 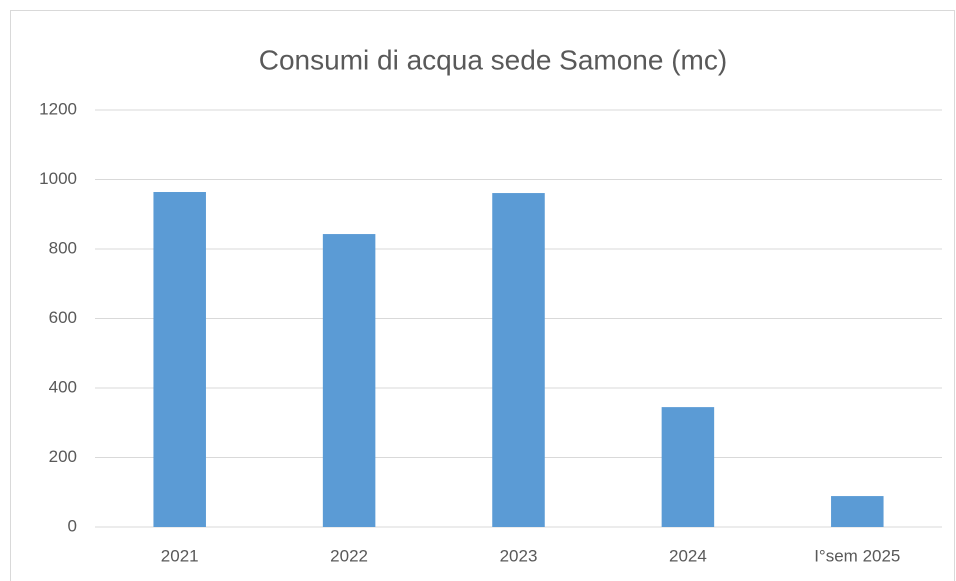 What do you see at coordinates (349, 555) in the screenshot?
I see `x-tick-label: 2022` at bounding box center [349, 555].